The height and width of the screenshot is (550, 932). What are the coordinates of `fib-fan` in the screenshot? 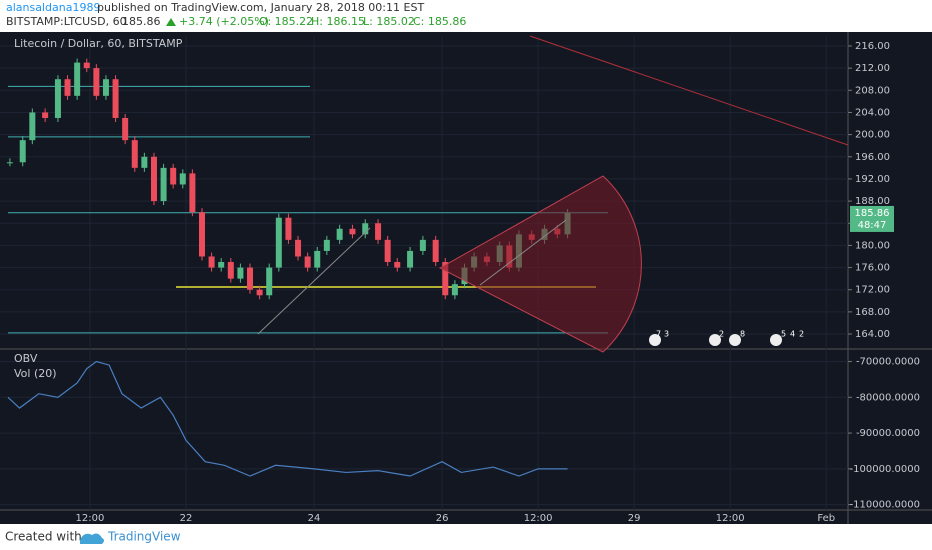 It's located at (540, 264).